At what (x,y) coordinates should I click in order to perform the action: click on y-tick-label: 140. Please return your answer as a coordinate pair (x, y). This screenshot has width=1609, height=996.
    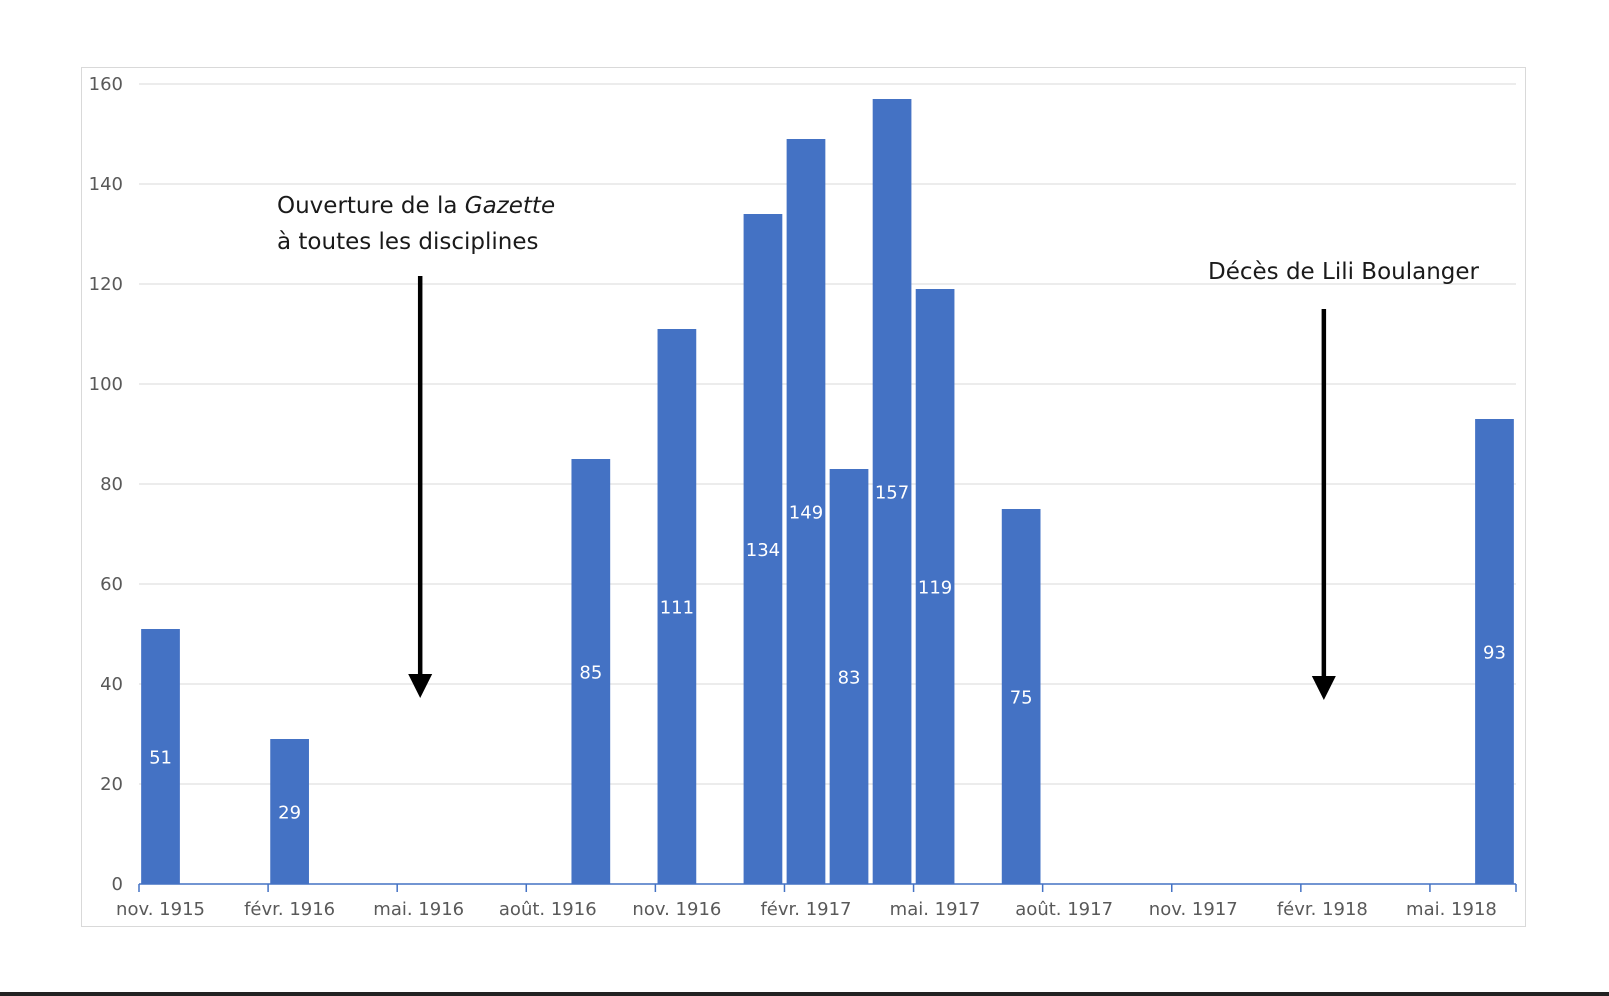
    Looking at the image, I should click on (106, 184).